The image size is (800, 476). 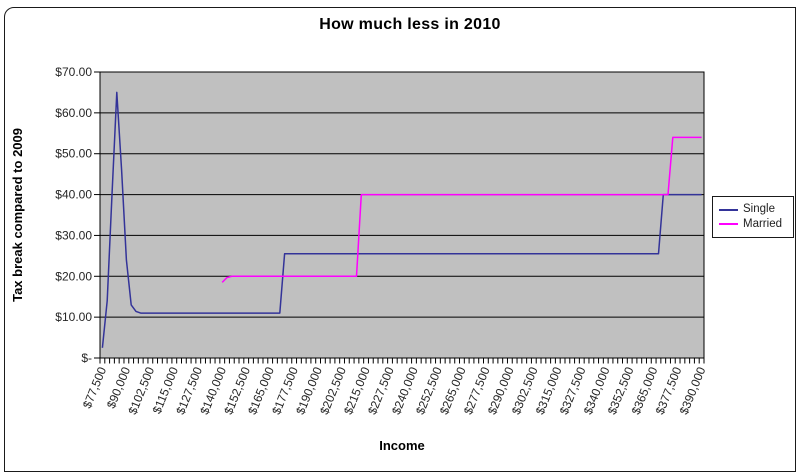 What do you see at coordinates (73, 113) in the screenshot?
I see `svg-text: $60.00` at bounding box center [73, 113].